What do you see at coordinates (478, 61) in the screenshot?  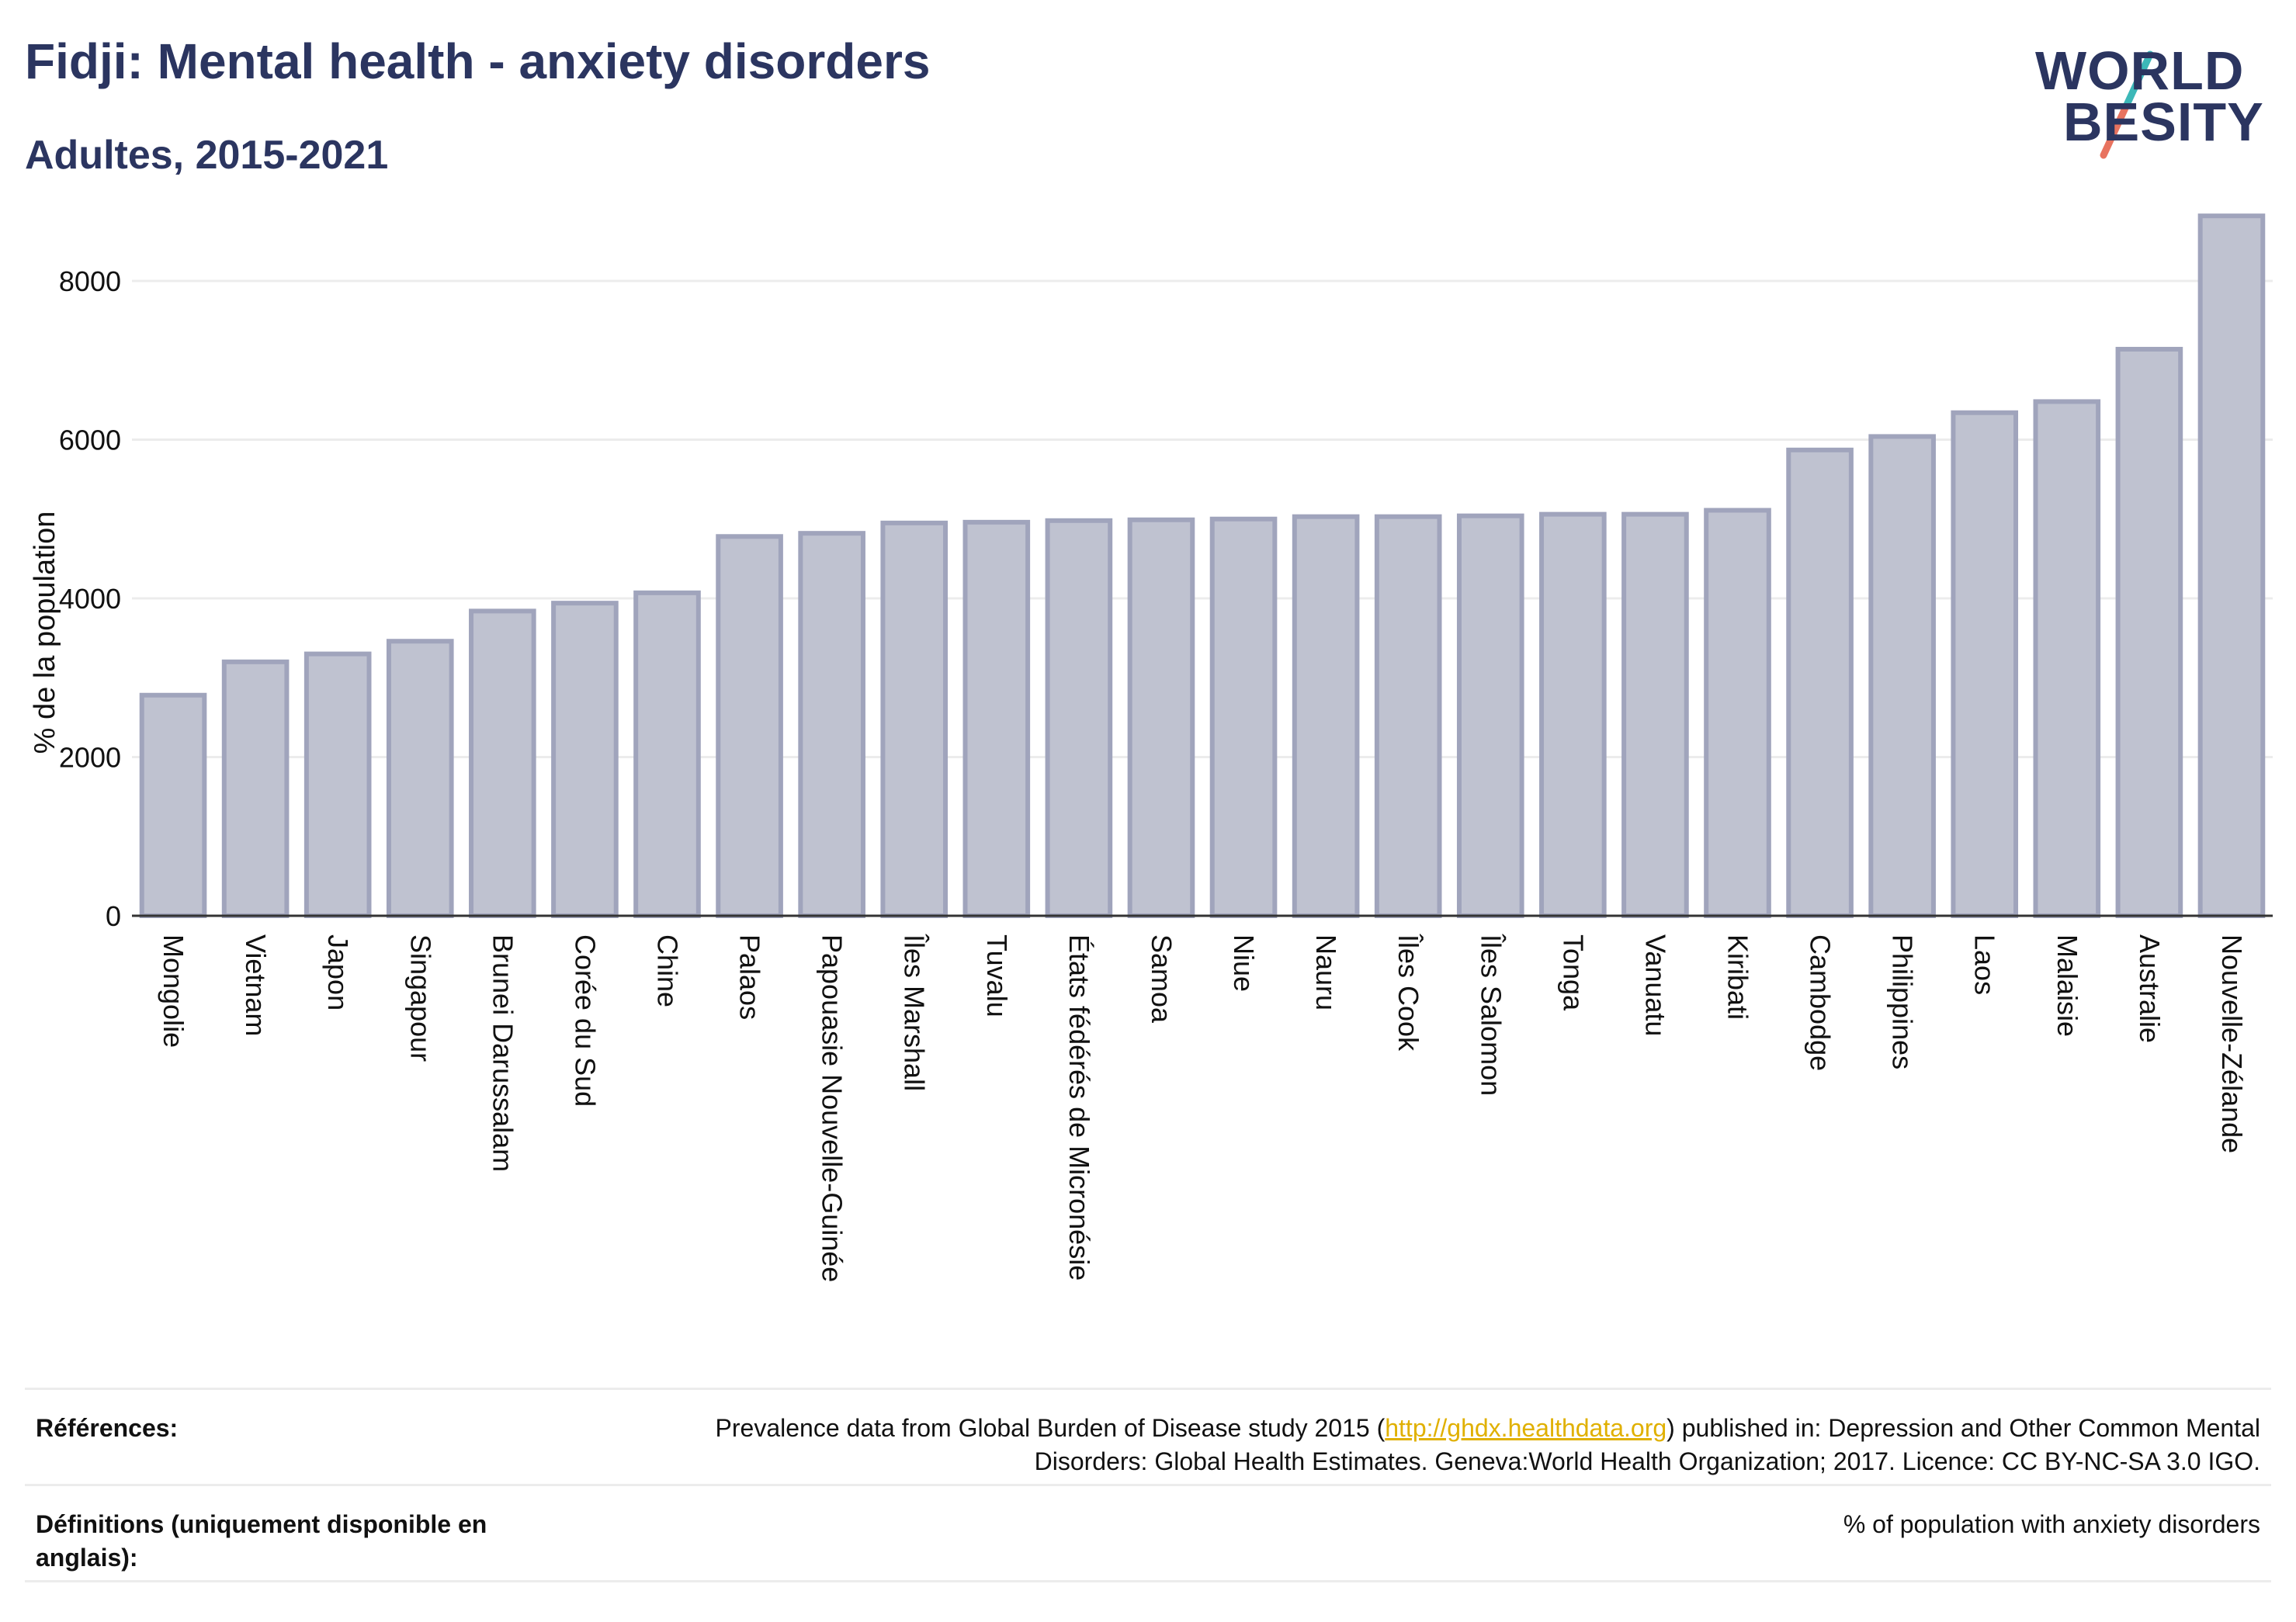 I see `chart-title: Fidji: Mental health - anxiety disorders` at bounding box center [478, 61].